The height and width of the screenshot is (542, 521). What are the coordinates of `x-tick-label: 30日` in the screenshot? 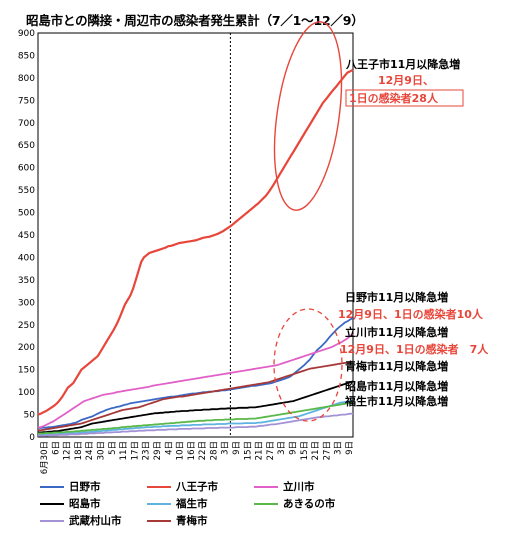 It's located at (101, 450).